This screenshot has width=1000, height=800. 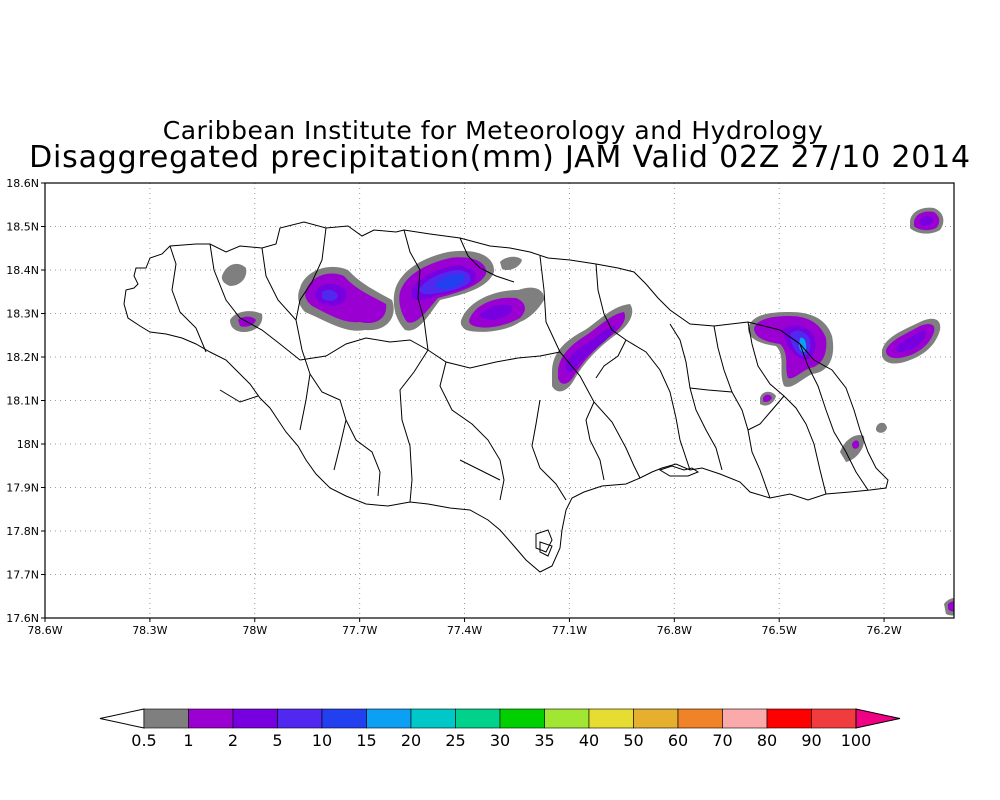 What do you see at coordinates (500, 740) in the screenshot?
I see `colorbar-label: 30` at bounding box center [500, 740].